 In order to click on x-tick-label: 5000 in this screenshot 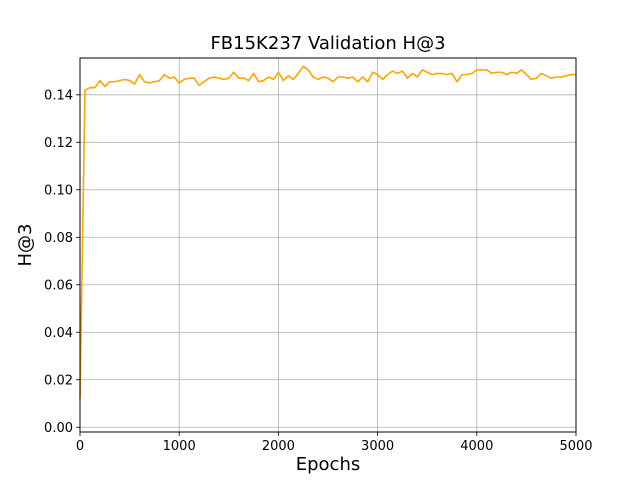, I will do `click(575, 446)`.